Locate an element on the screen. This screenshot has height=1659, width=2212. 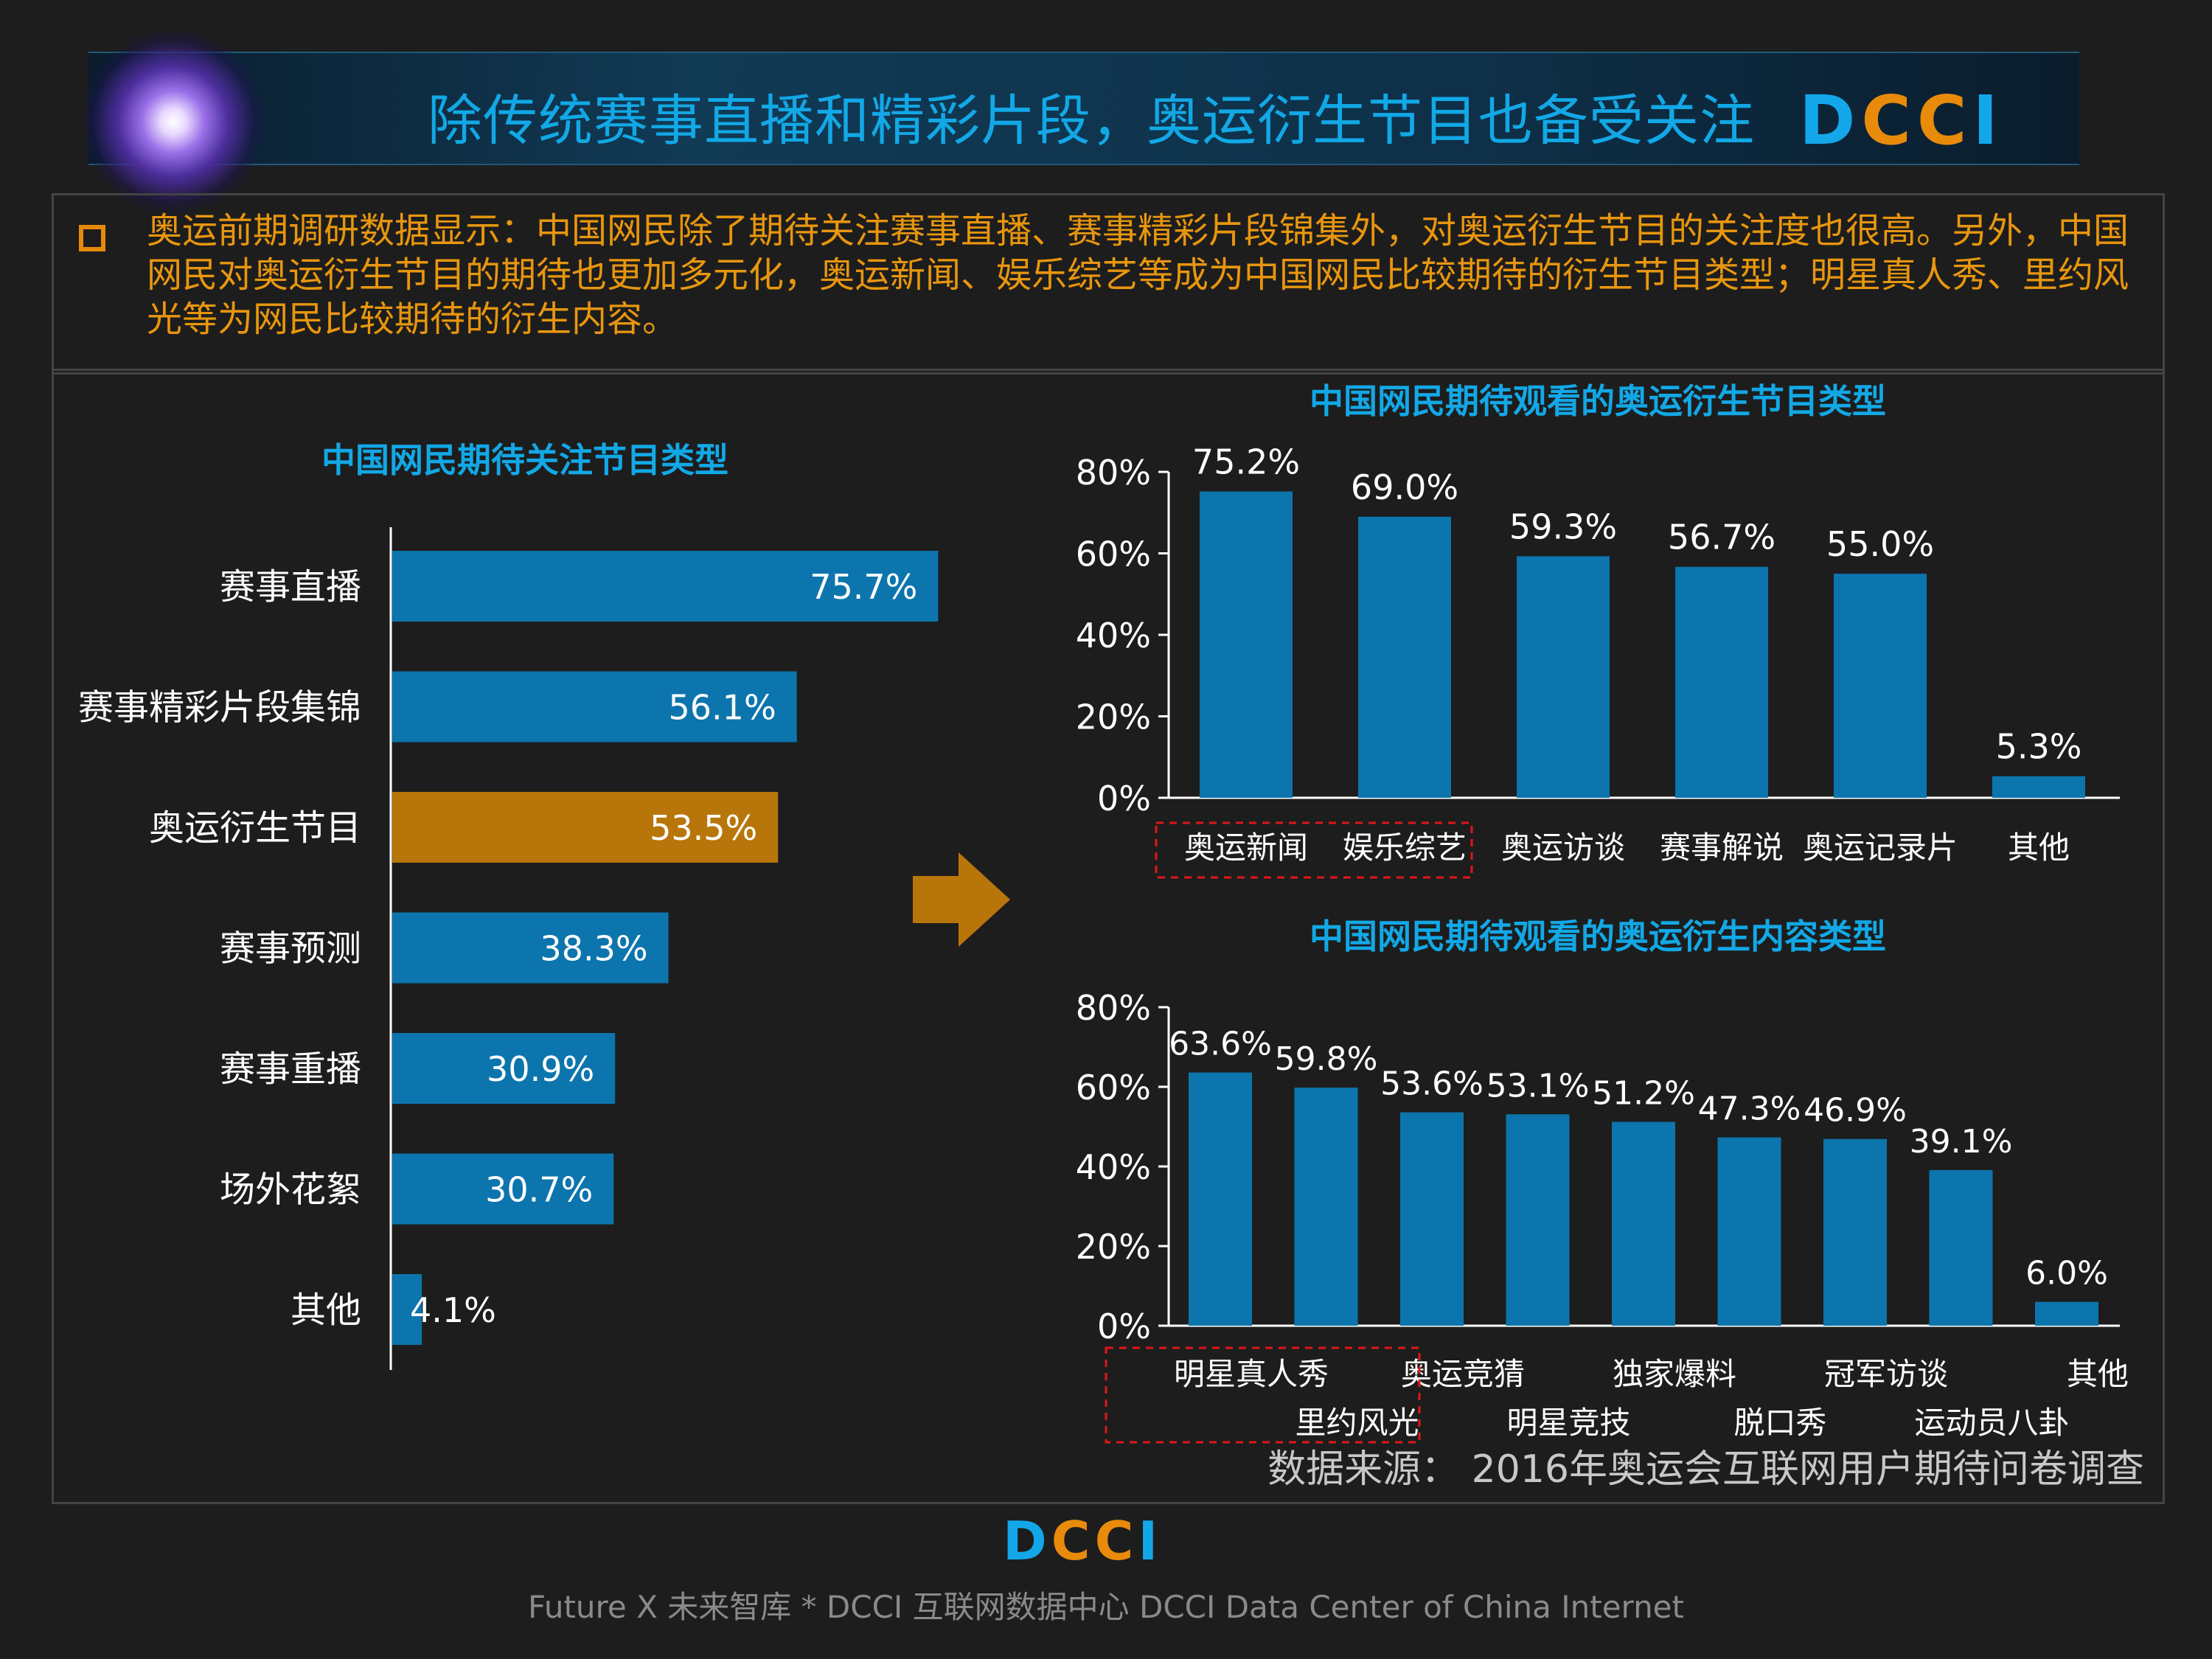
chart3-category-label-5: 脱口秀 is located at coordinates (1779, 1423).